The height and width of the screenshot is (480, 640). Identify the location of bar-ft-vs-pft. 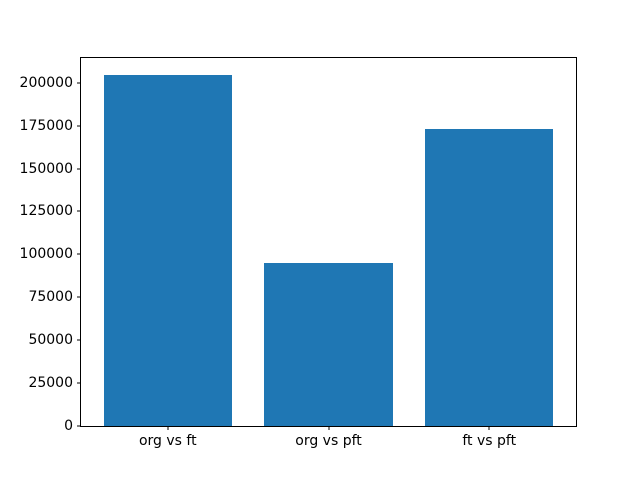
(489, 277).